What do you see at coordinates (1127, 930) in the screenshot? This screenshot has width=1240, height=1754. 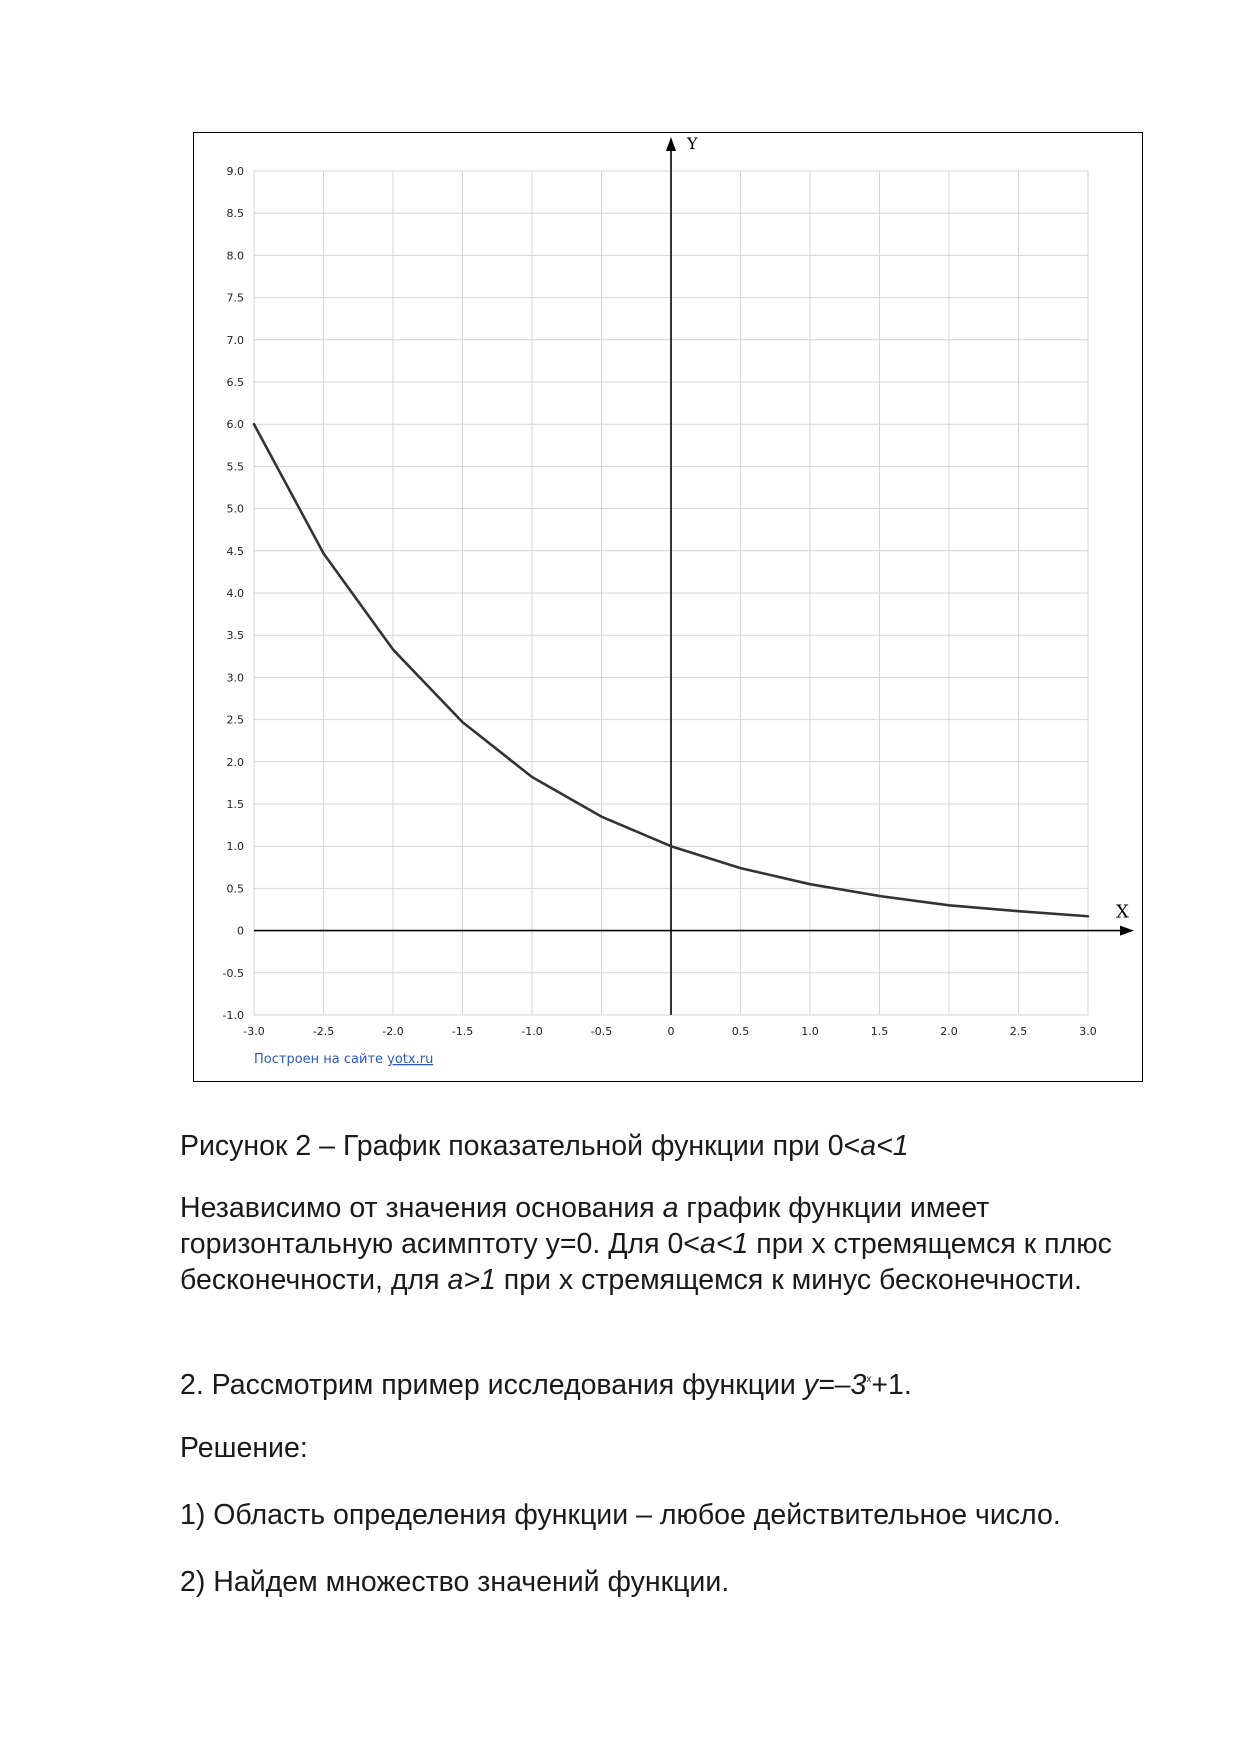 I see `x-axis-arrow` at bounding box center [1127, 930].